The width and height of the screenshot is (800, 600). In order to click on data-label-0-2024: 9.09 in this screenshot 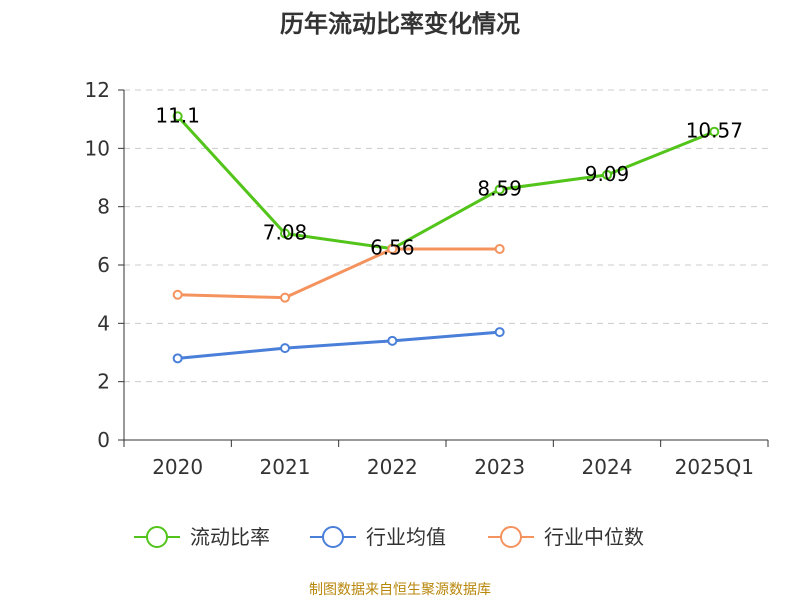, I will do `click(607, 174)`.